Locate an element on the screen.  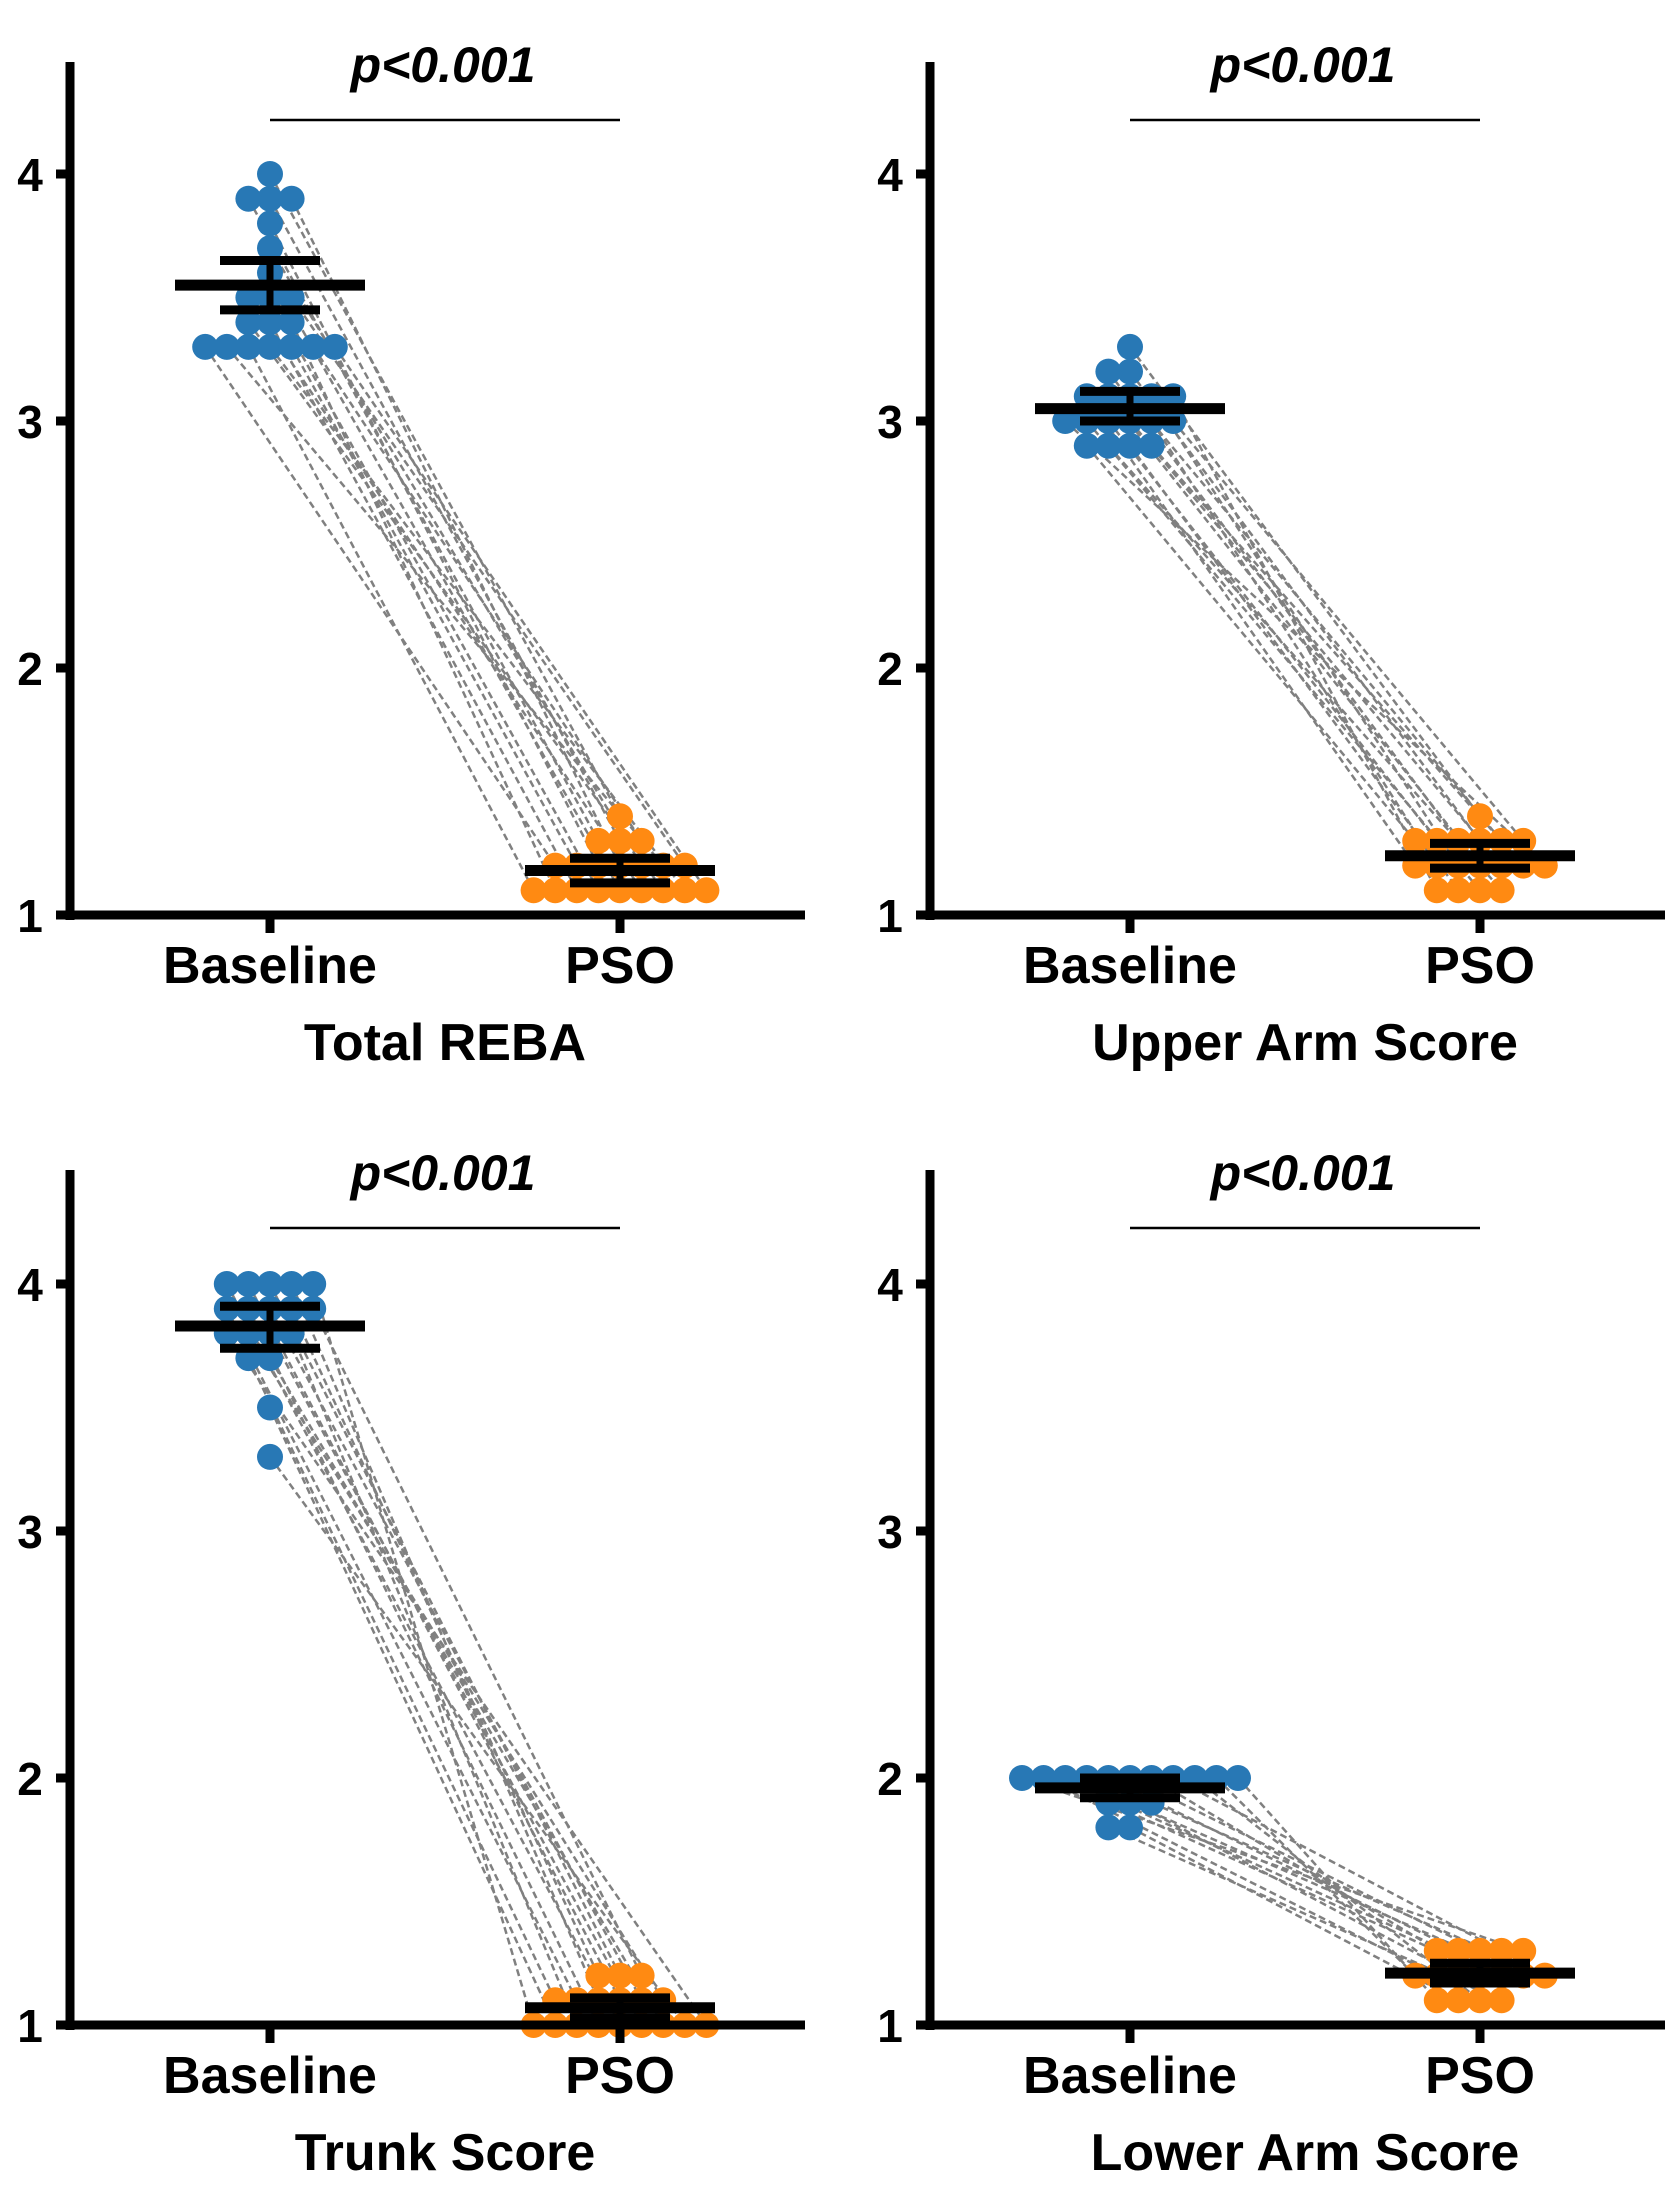
x-axis-title: Trunk Score is located at coordinates (445, 2153).